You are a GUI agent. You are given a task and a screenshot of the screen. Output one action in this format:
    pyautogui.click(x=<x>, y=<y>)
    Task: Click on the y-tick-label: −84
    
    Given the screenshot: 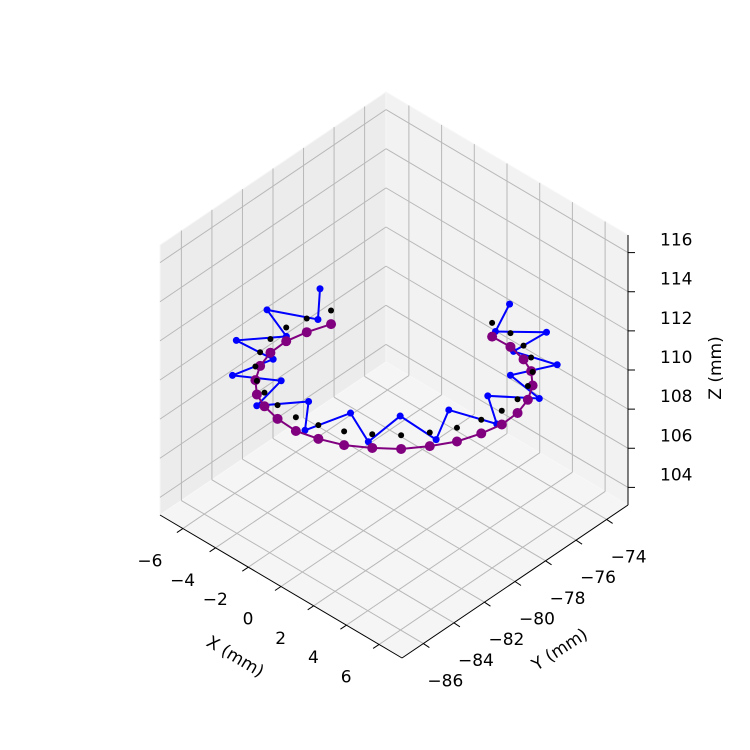 What is the action you would take?
    pyautogui.click(x=476, y=661)
    